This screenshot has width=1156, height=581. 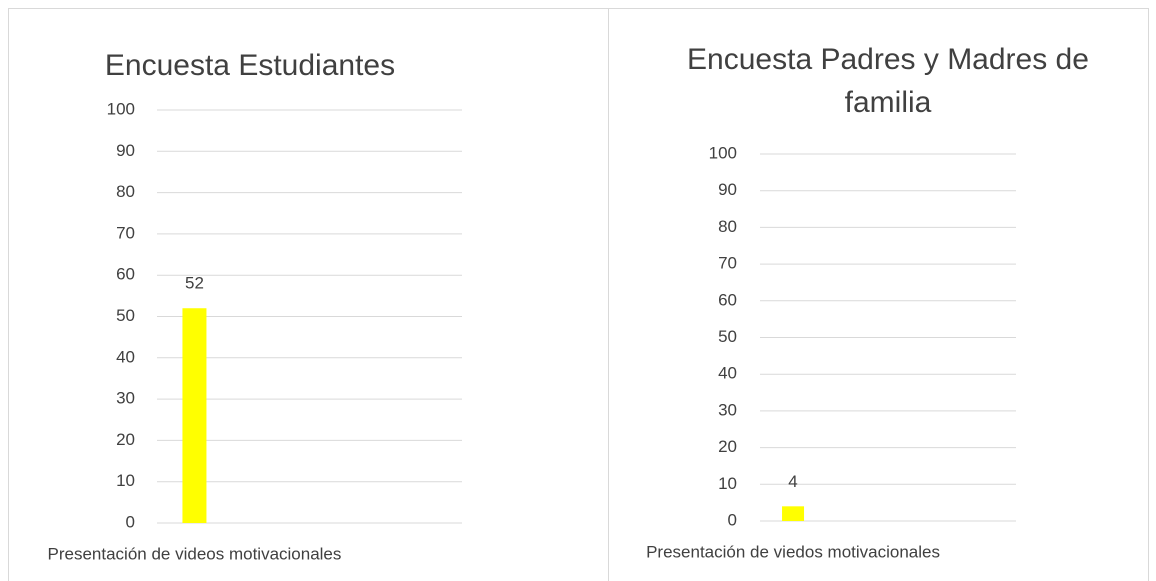 I want to click on chart-title: Encuesta Estudiantes, so click(x=250, y=65).